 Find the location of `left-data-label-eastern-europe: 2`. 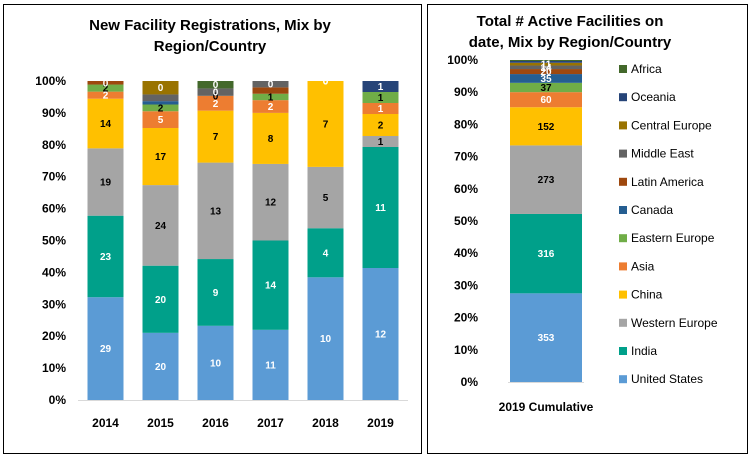

left-data-label-eastern-europe: 2 is located at coordinates (106, 89).